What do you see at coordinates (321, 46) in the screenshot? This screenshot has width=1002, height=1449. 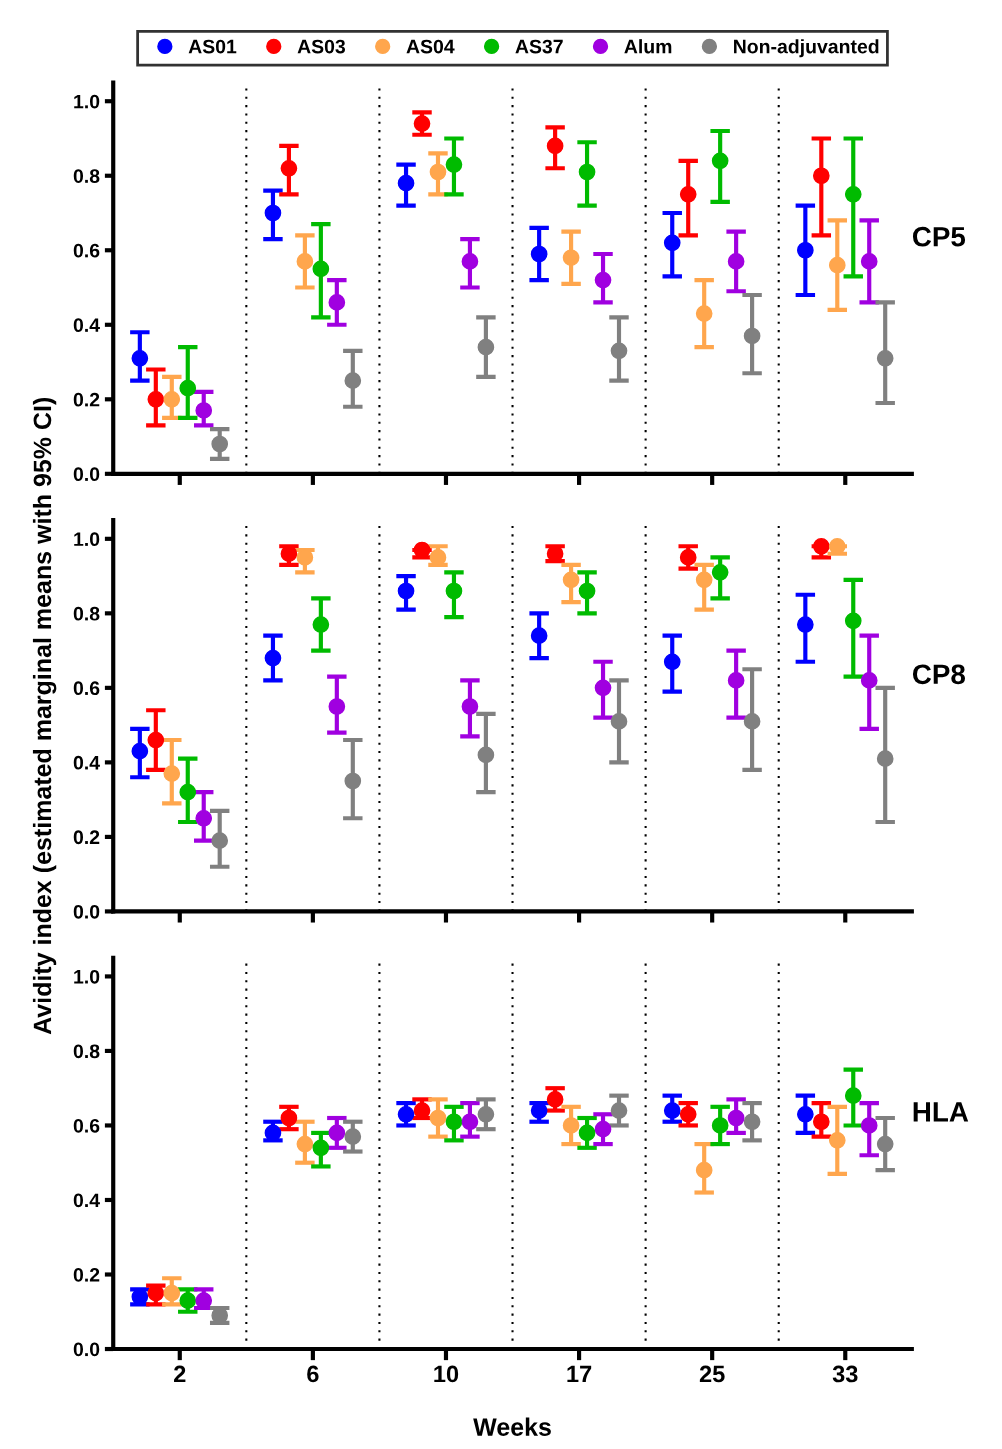 I see `legend-label: AS03` at bounding box center [321, 46].